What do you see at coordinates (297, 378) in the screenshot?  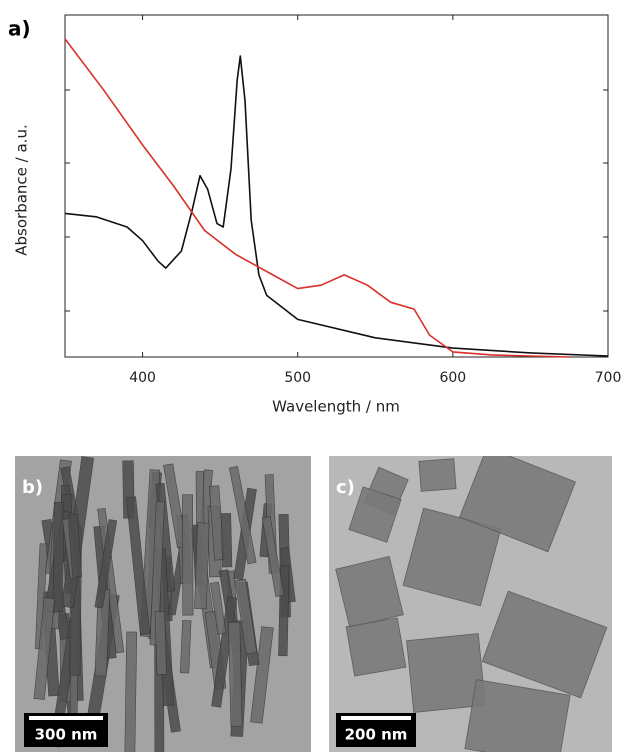 I see `x-tick-label: 500` at bounding box center [297, 378].